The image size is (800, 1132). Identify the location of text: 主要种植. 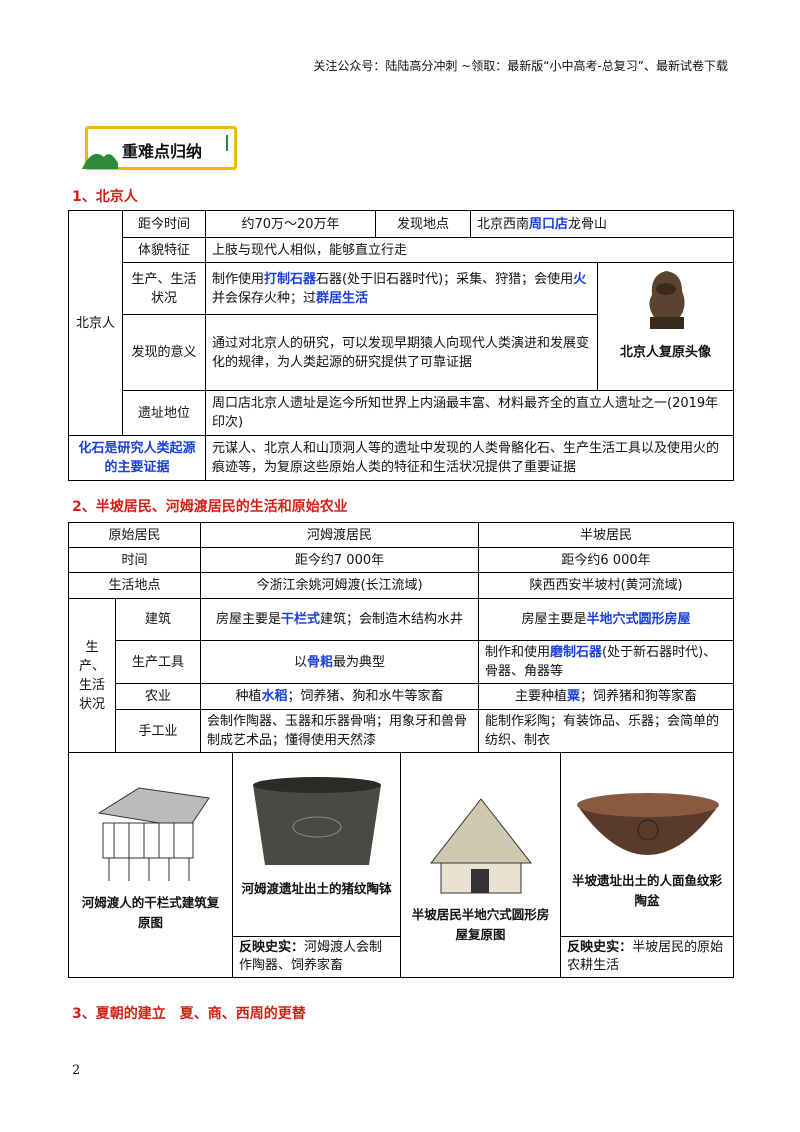
(540, 696).